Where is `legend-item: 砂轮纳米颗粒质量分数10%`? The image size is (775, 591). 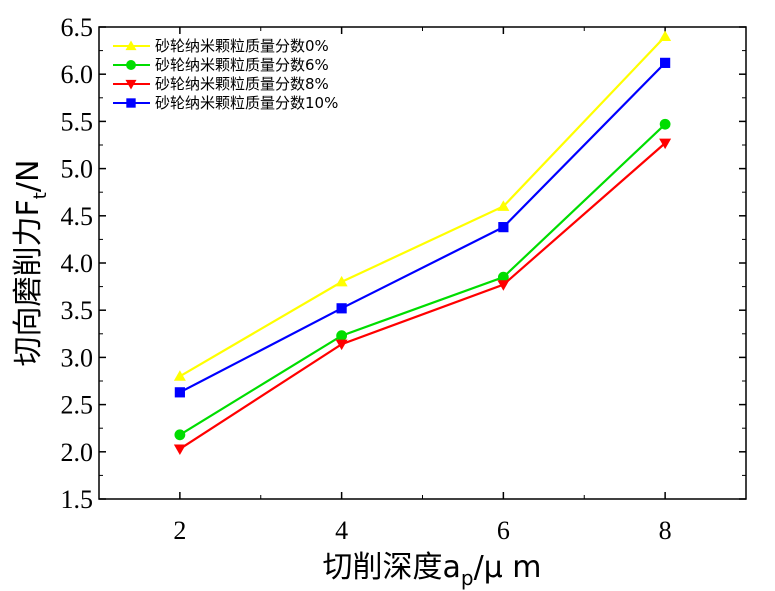 legend-item: 砂轮纳米颗粒质量分数10% is located at coordinates (225, 103).